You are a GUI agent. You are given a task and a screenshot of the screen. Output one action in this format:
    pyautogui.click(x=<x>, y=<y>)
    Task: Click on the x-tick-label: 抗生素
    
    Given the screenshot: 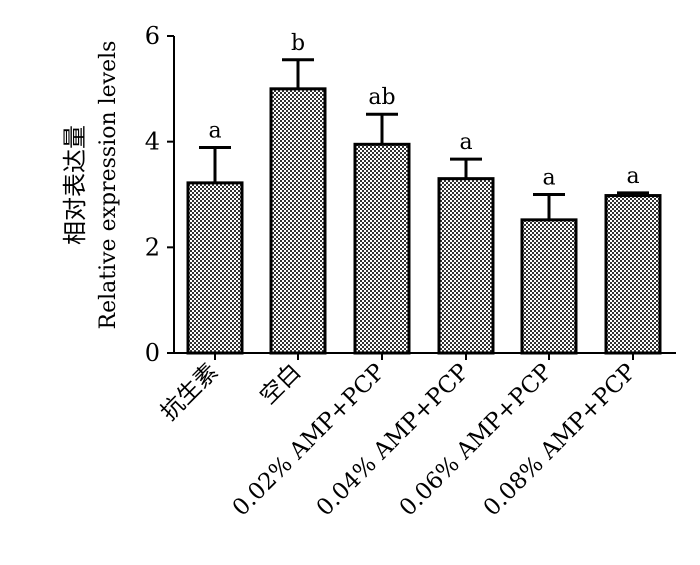 What is the action you would take?
    pyautogui.click(x=189, y=392)
    